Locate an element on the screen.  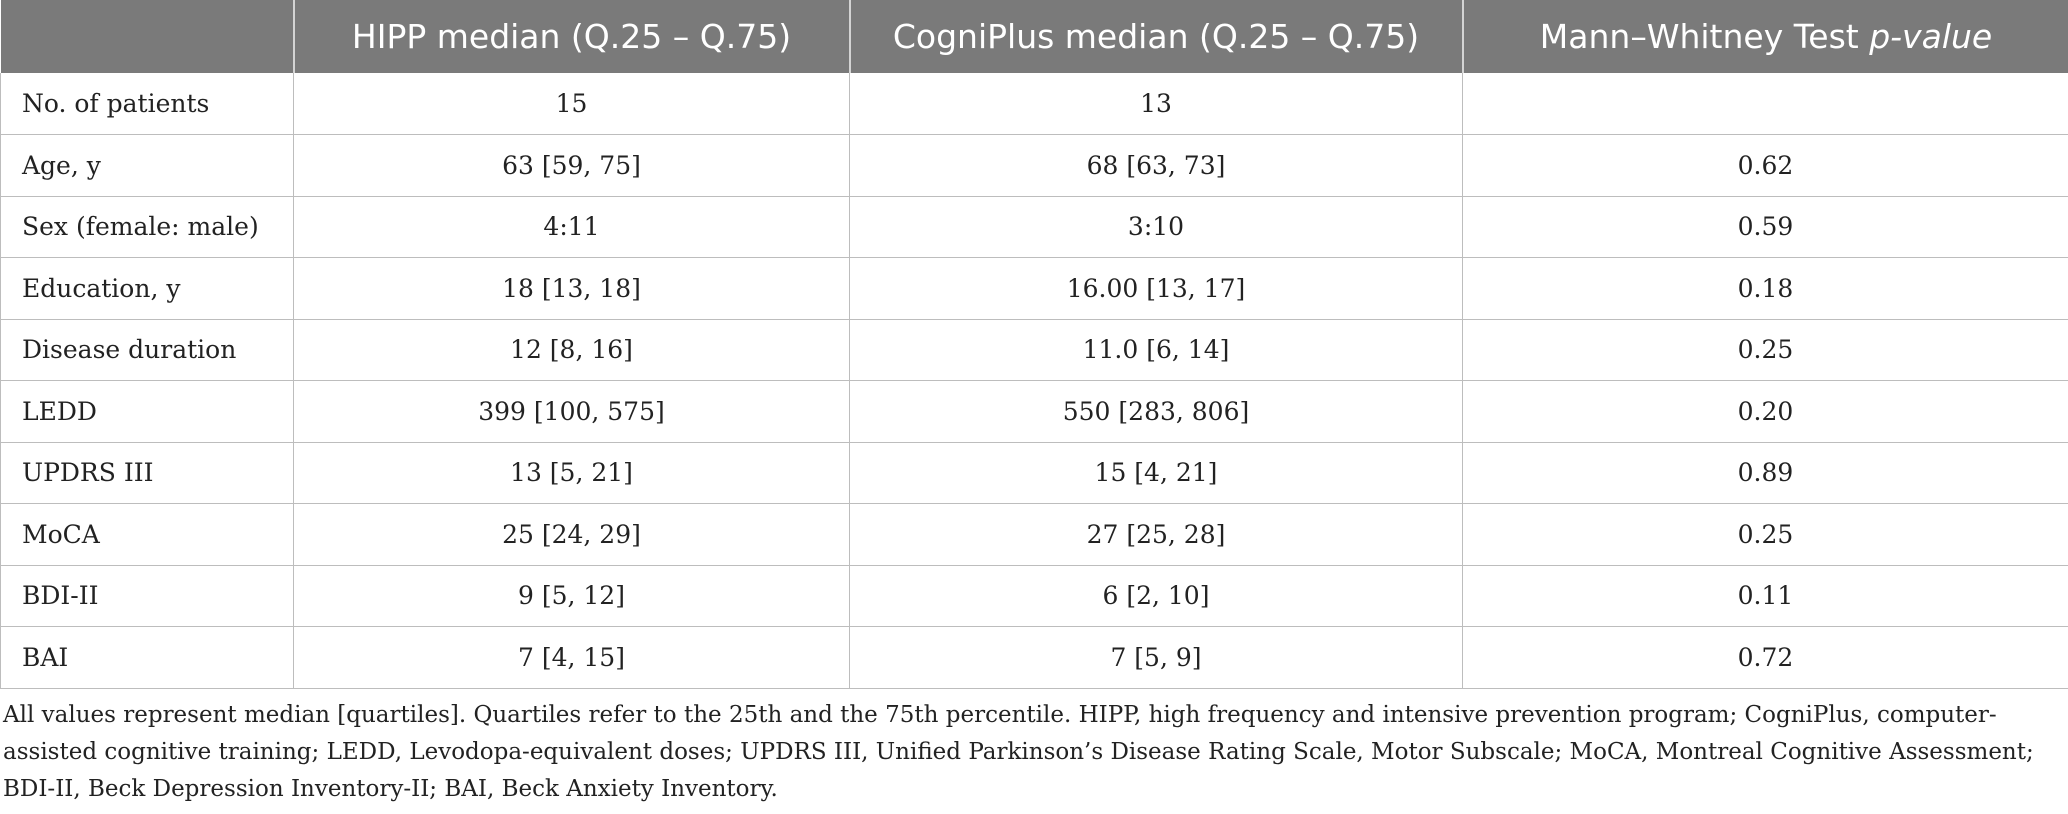
cogniplus-value: 68 [63, 73] is located at coordinates (1156, 165).